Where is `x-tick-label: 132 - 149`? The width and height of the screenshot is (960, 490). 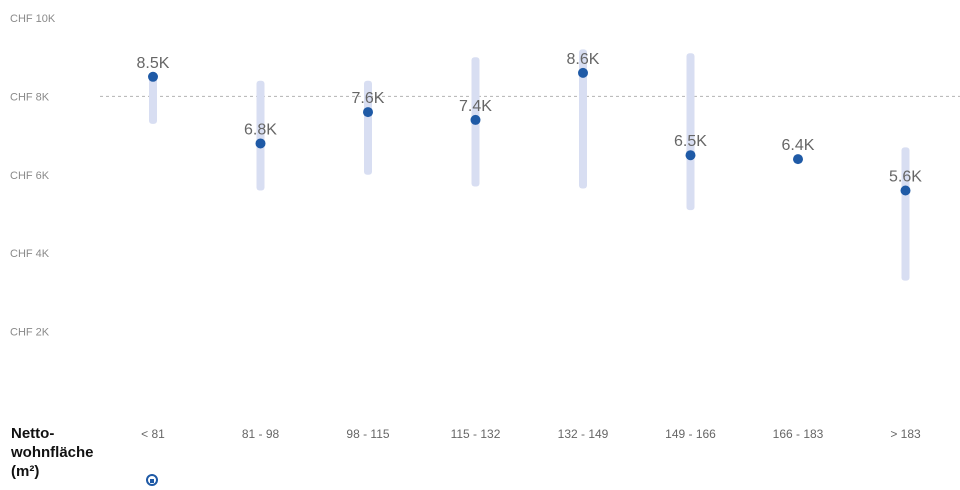 x-tick-label: 132 - 149 is located at coordinates (583, 434).